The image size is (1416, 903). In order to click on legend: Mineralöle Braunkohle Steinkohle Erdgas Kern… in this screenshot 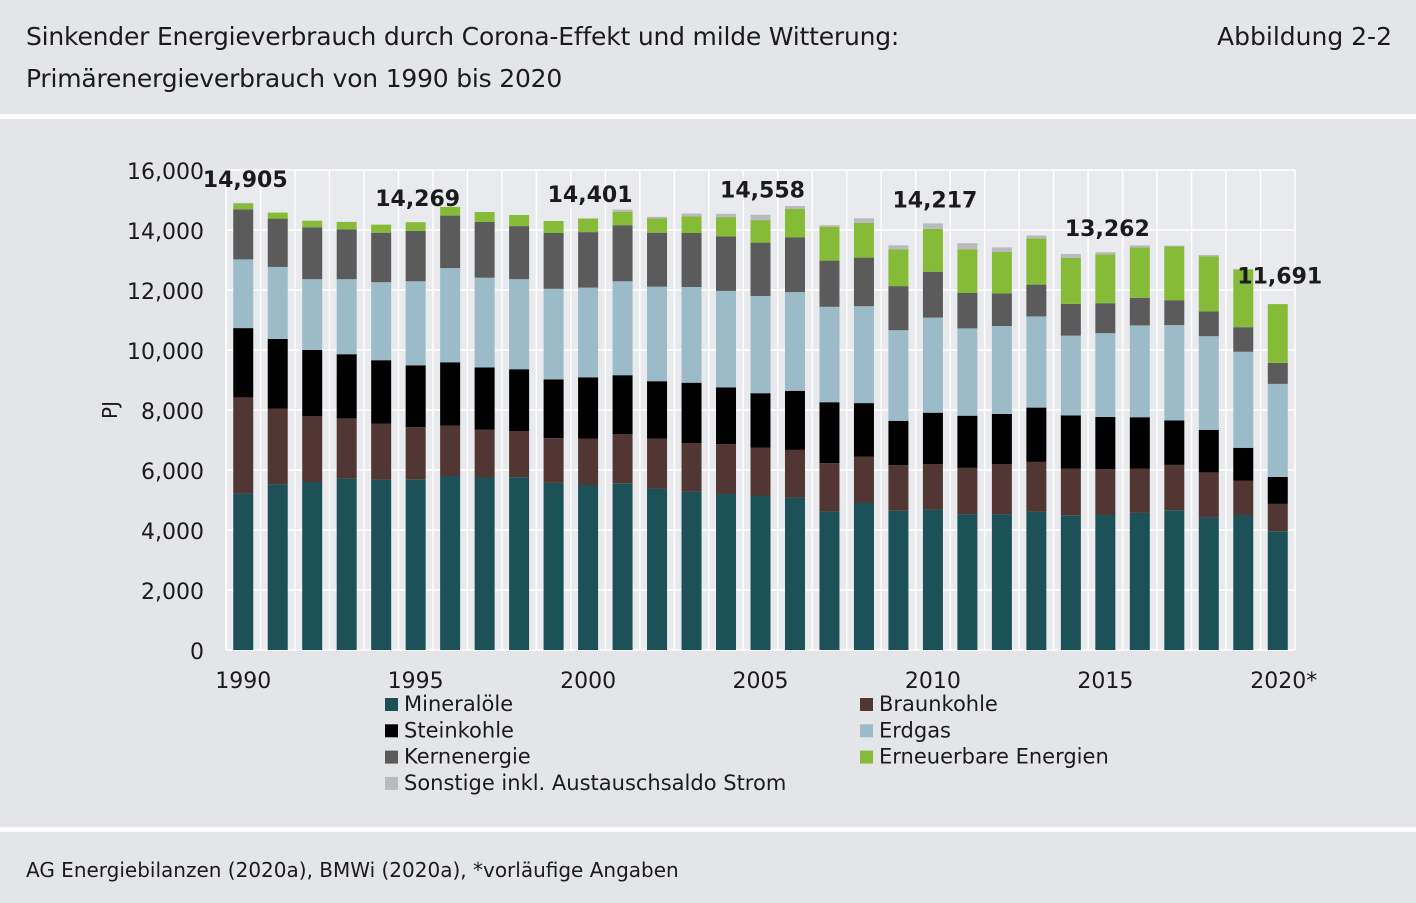, I will do `click(747, 743)`.